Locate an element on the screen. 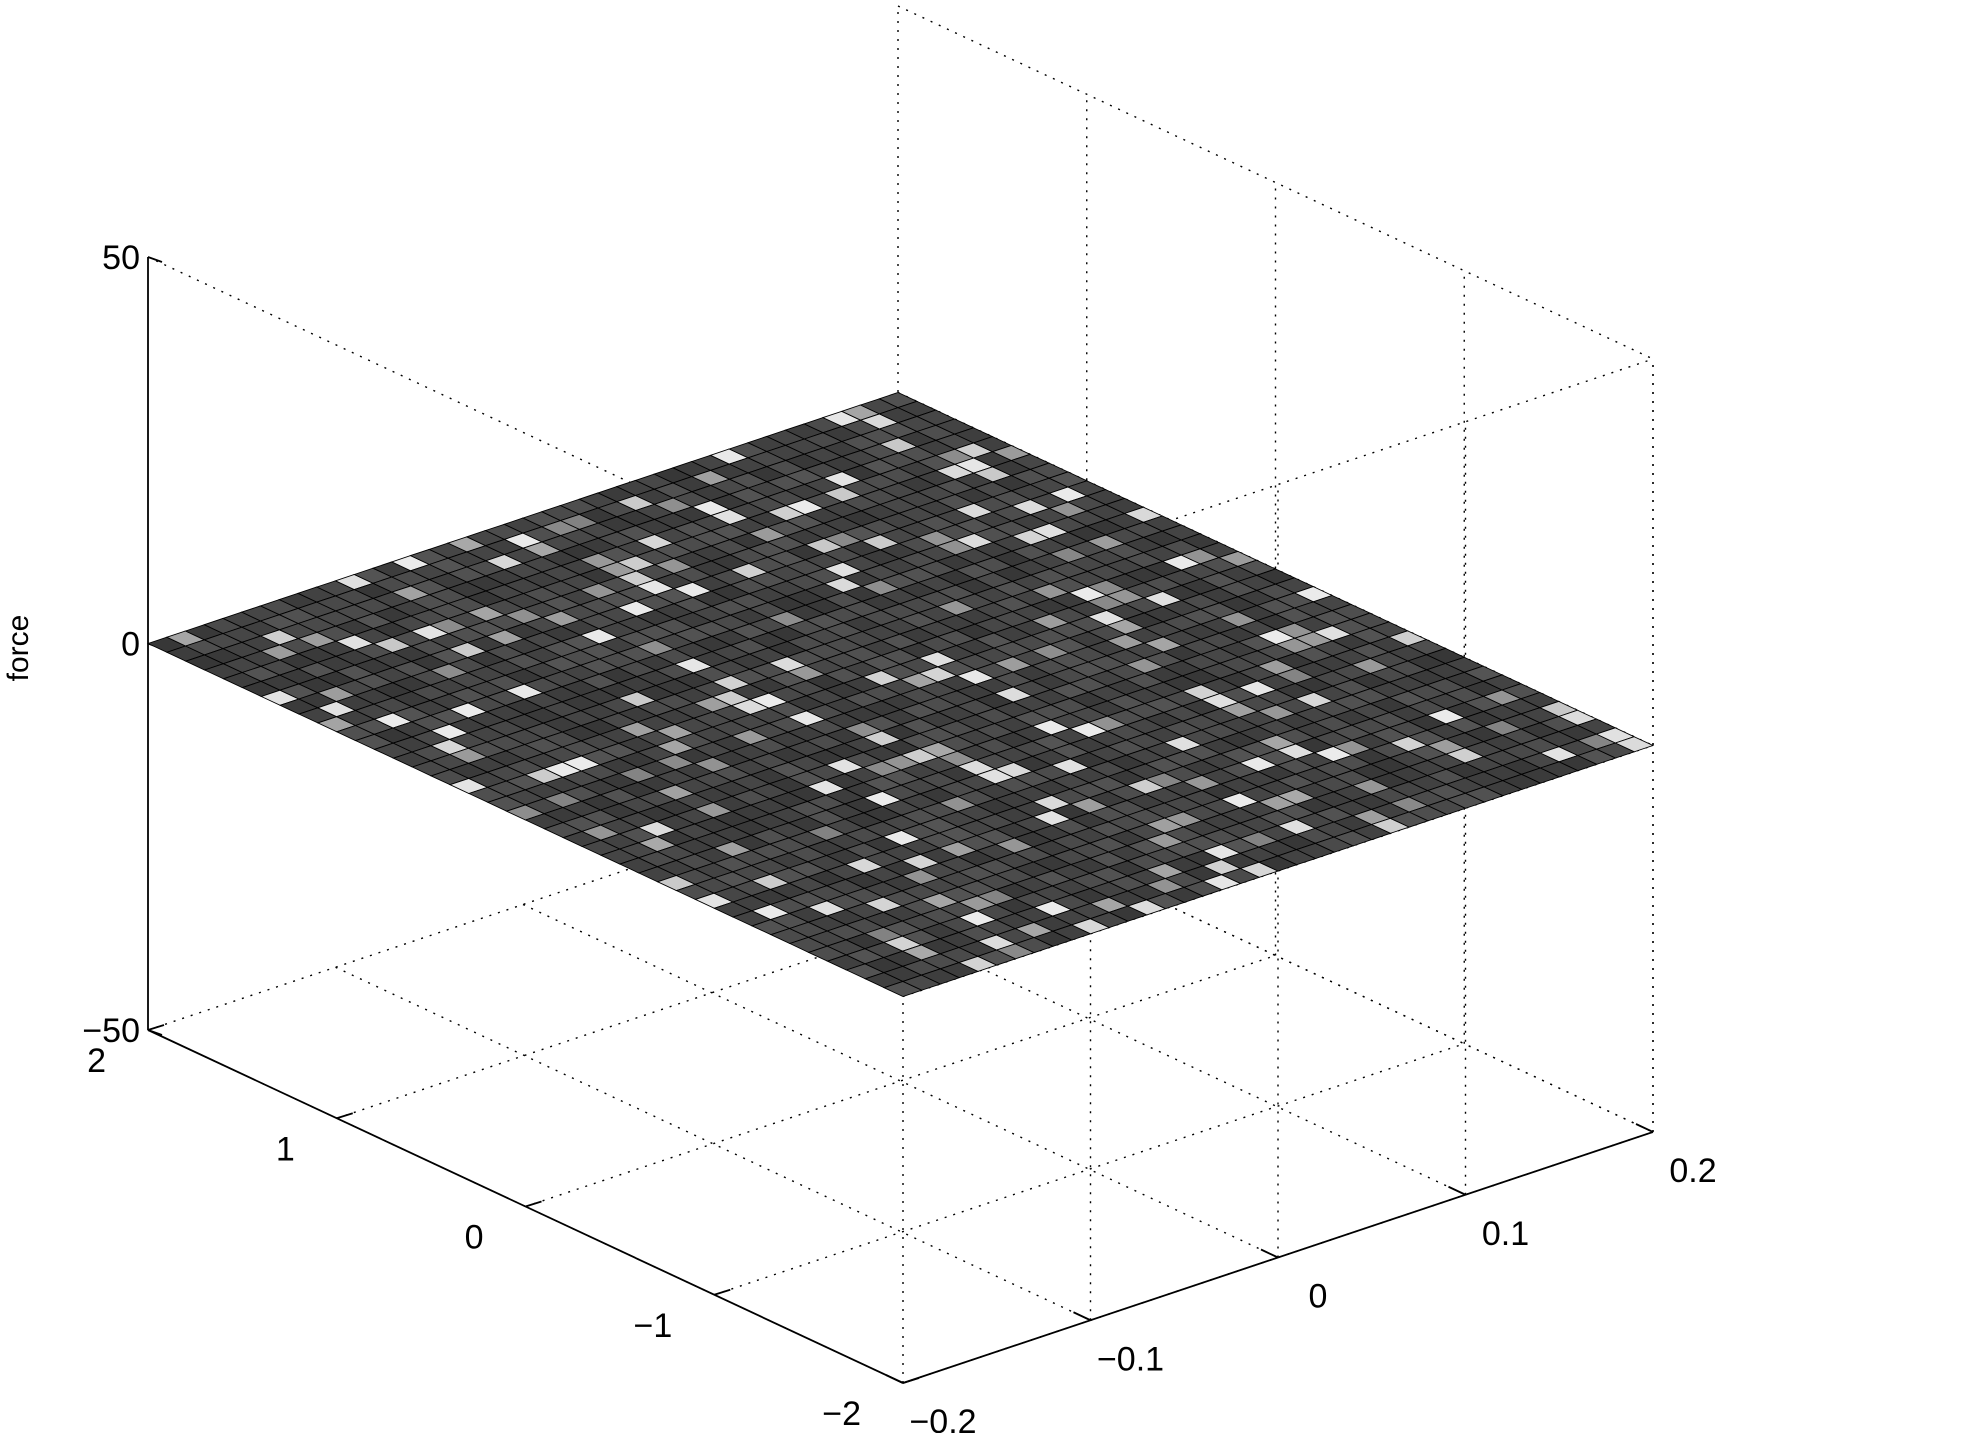 The width and height of the screenshot is (1981, 1433). x-tick-label: 0.2 is located at coordinates (1692, 1171).